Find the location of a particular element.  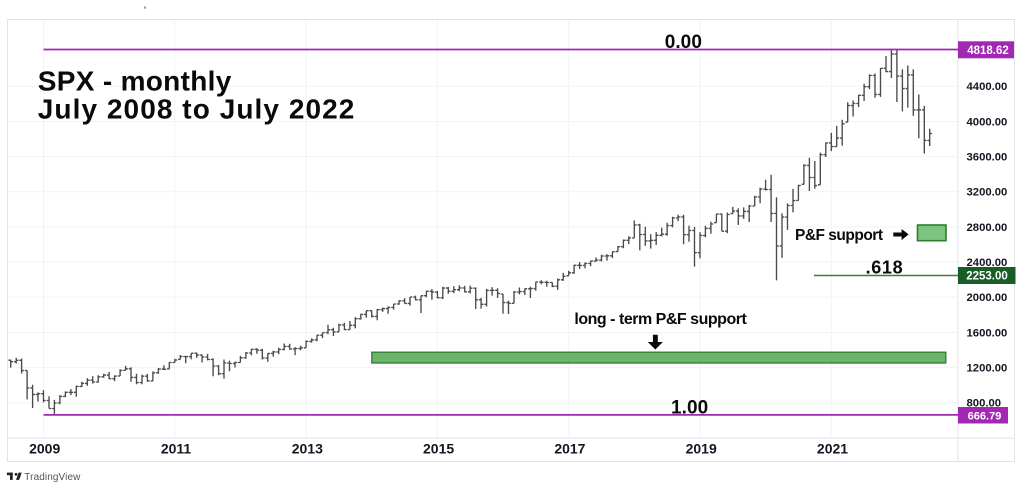

svg-text: 1.00 is located at coordinates (689, 408).